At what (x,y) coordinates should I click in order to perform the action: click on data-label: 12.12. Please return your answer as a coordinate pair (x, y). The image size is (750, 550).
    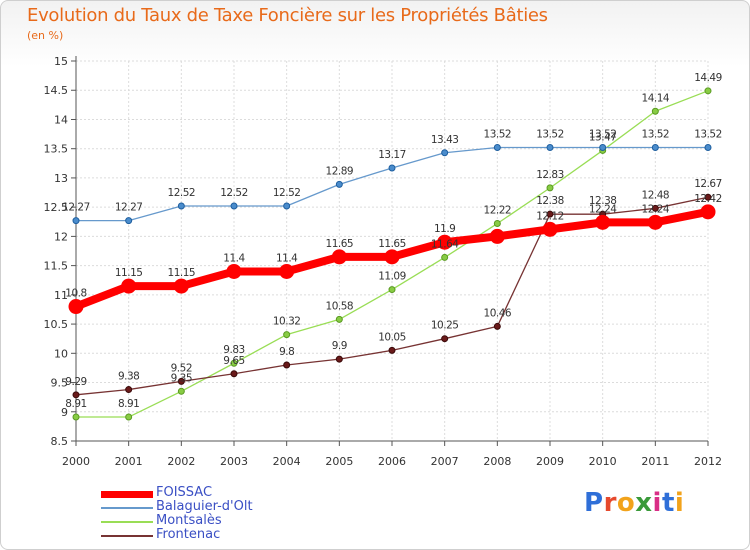
    Looking at the image, I should click on (550, 216).